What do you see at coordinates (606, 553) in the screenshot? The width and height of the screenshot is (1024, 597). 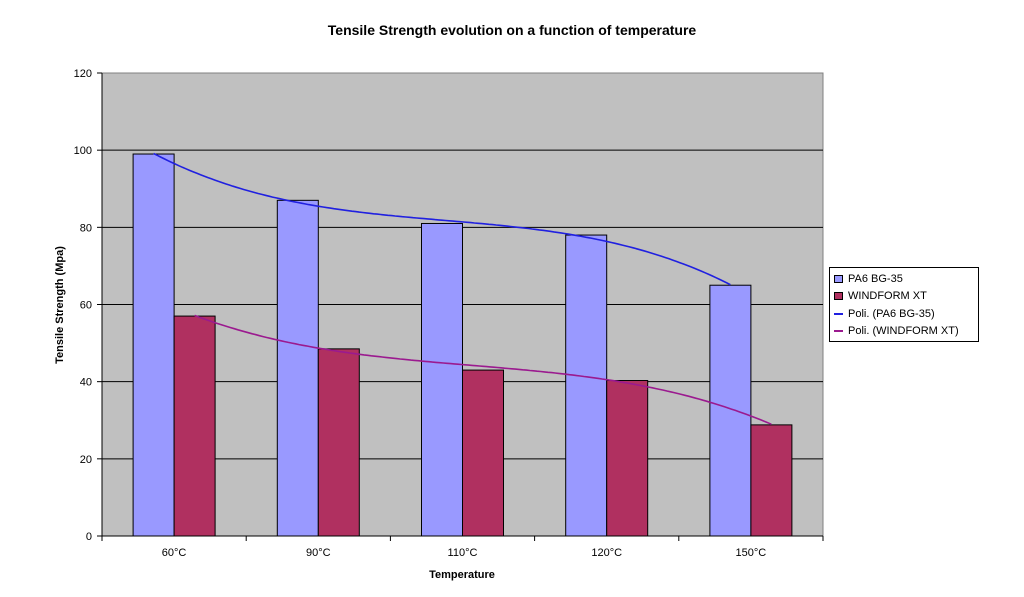 I see `x-tick-label: 120°C` at bounding box center [606, 553].